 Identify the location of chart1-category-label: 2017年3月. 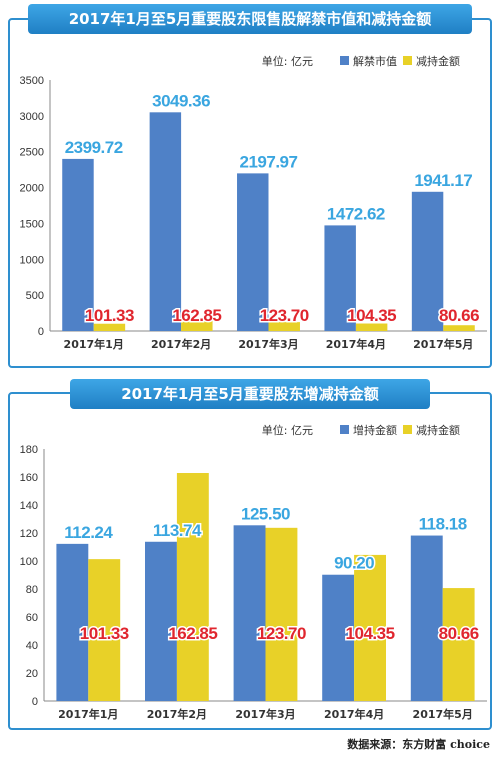
(268, 344).